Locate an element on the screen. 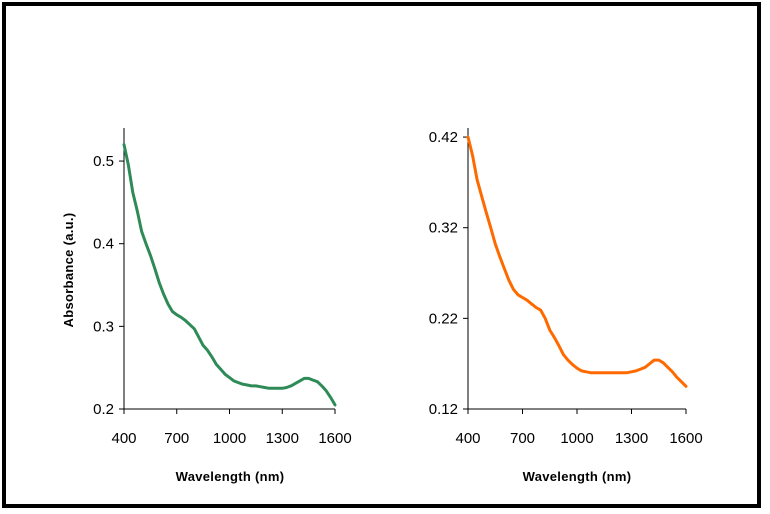  y-tick-label: 0.22 is located at coordinates (443, 318).